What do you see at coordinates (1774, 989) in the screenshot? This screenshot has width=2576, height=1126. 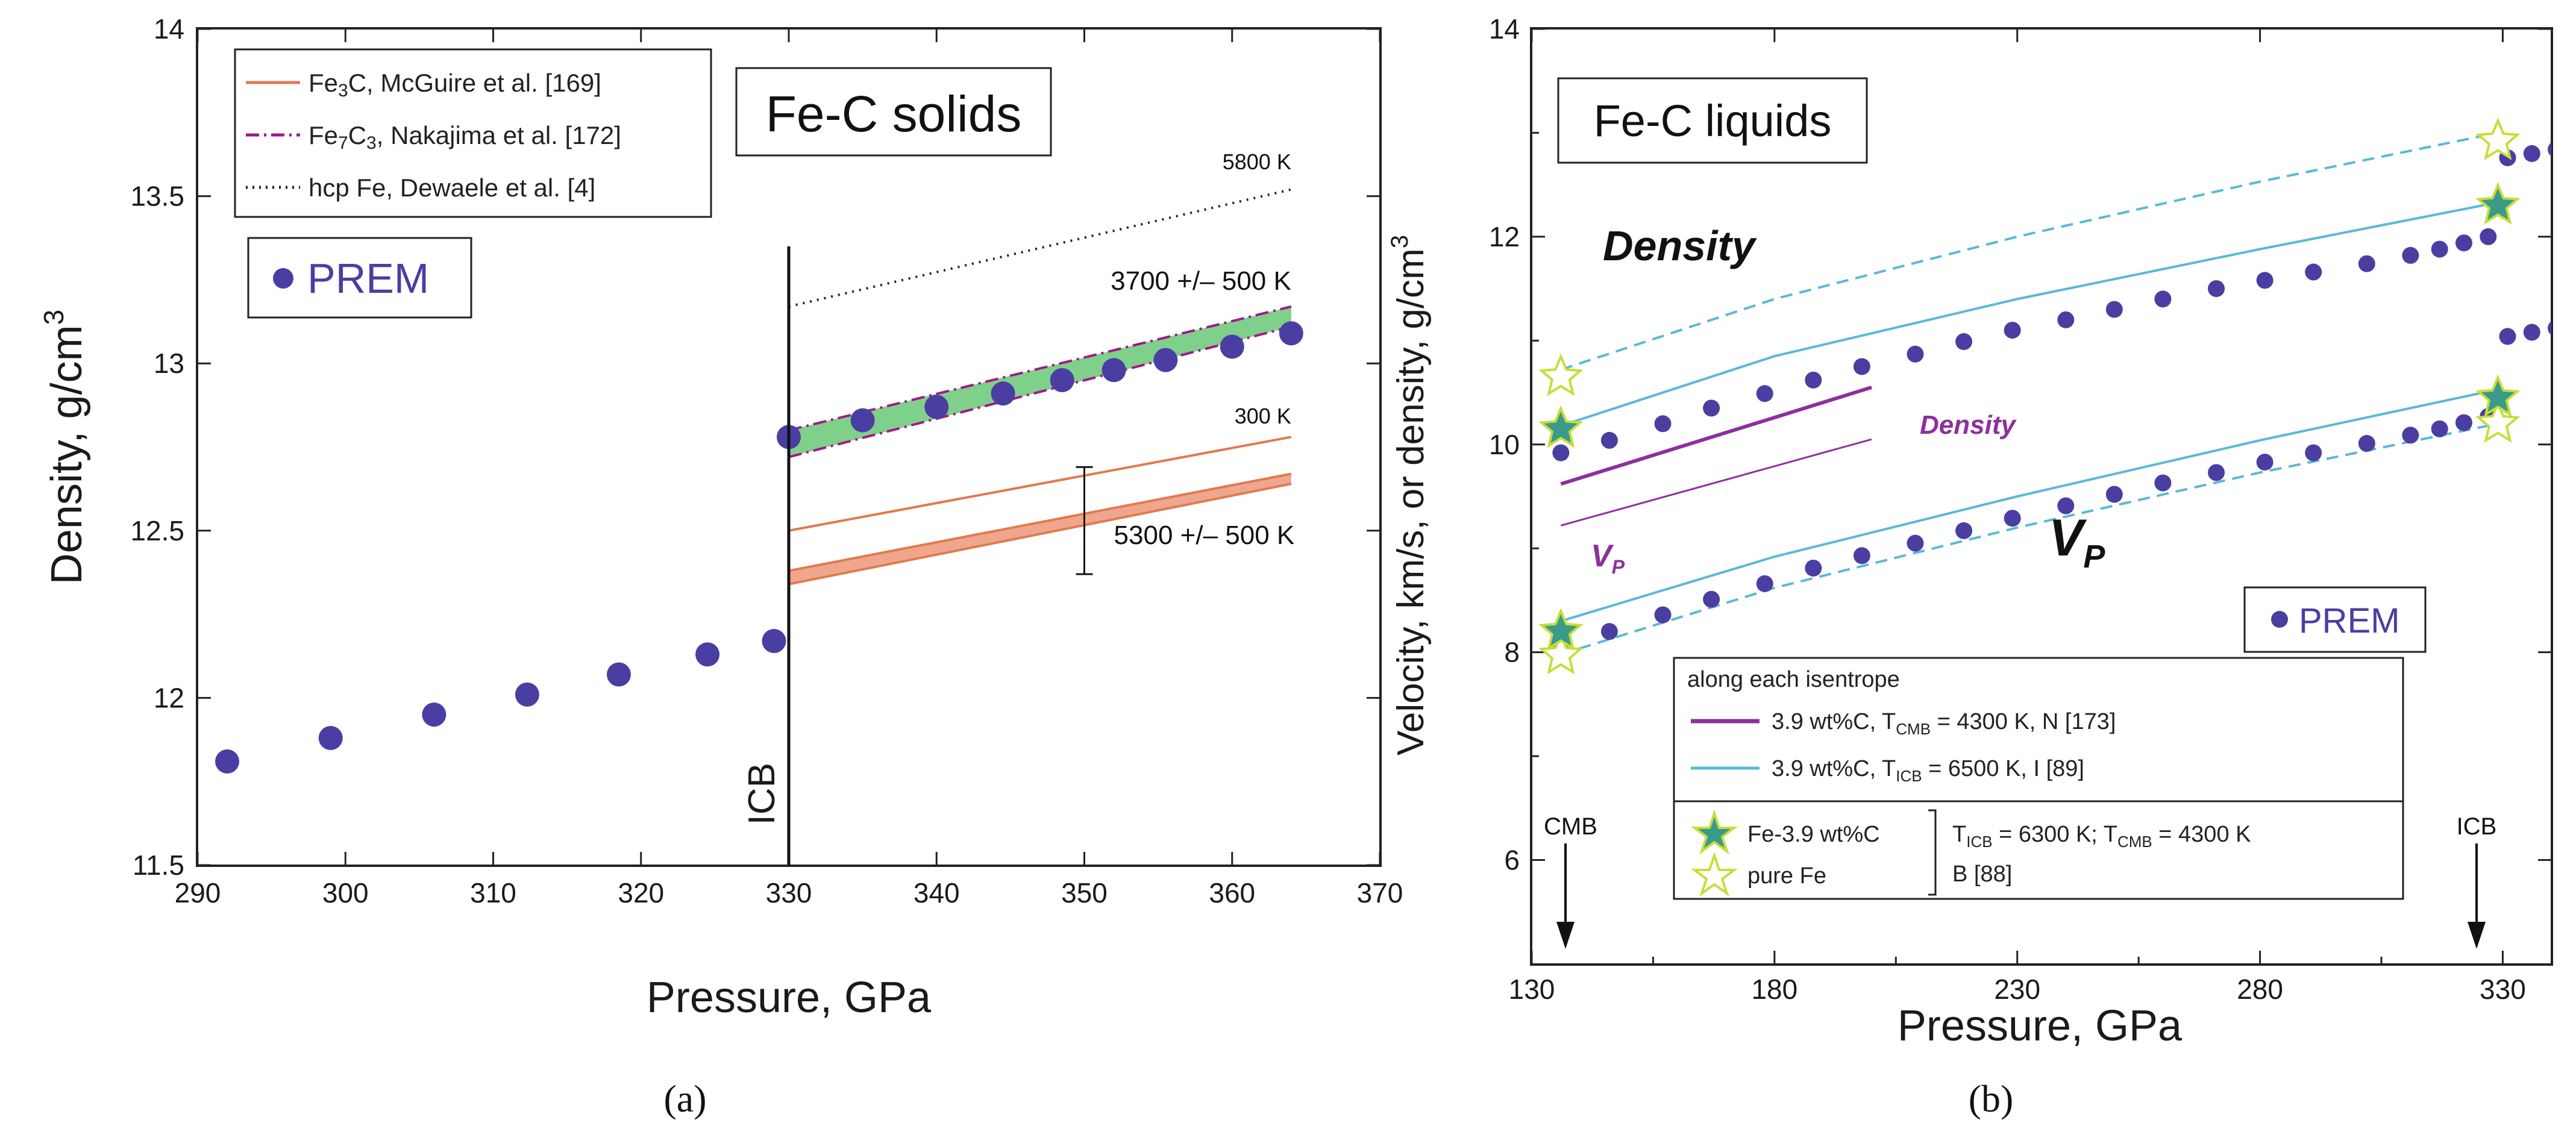 I see `x-tick-label: 180` at bounding box center [1774, 989].